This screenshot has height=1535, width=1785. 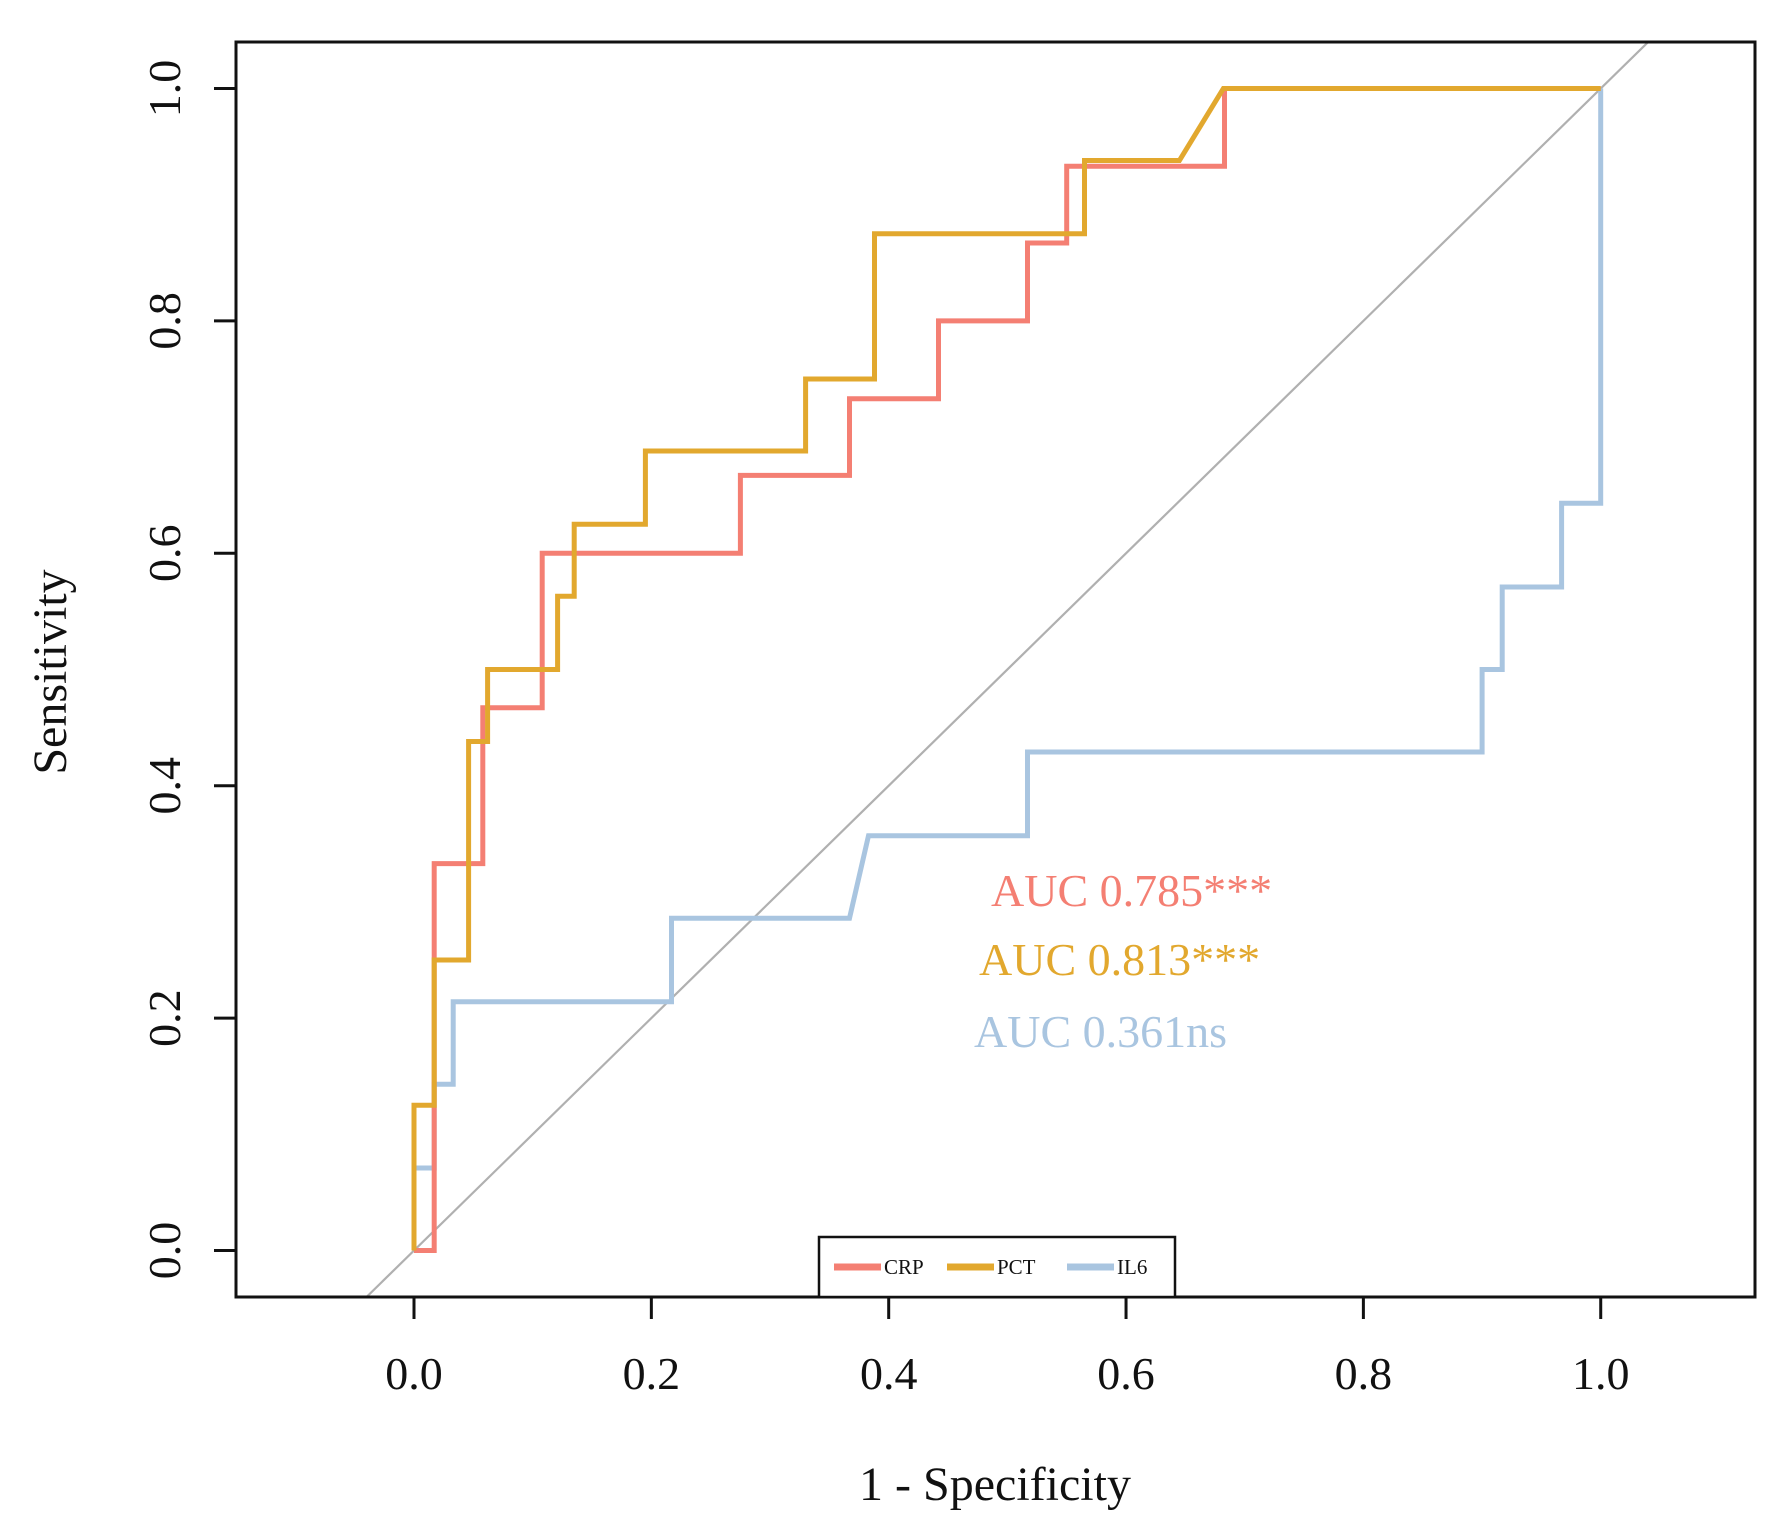 What do you see at coordinates (1601, 1373) in the screenshot?
I see `x-tick-label: 1.0` at bounding box center [1601, 1373].